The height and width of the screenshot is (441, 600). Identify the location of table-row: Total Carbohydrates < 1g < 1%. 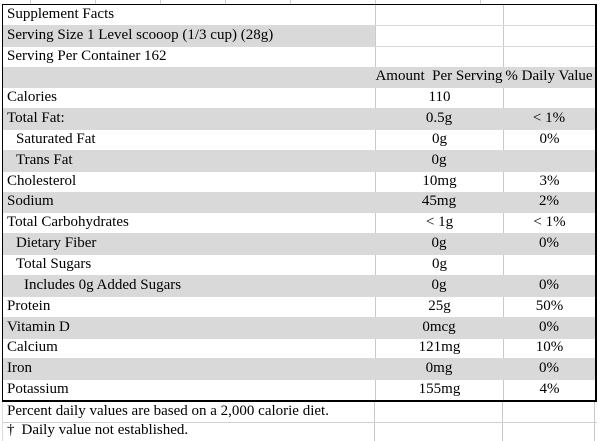
(299, 224).